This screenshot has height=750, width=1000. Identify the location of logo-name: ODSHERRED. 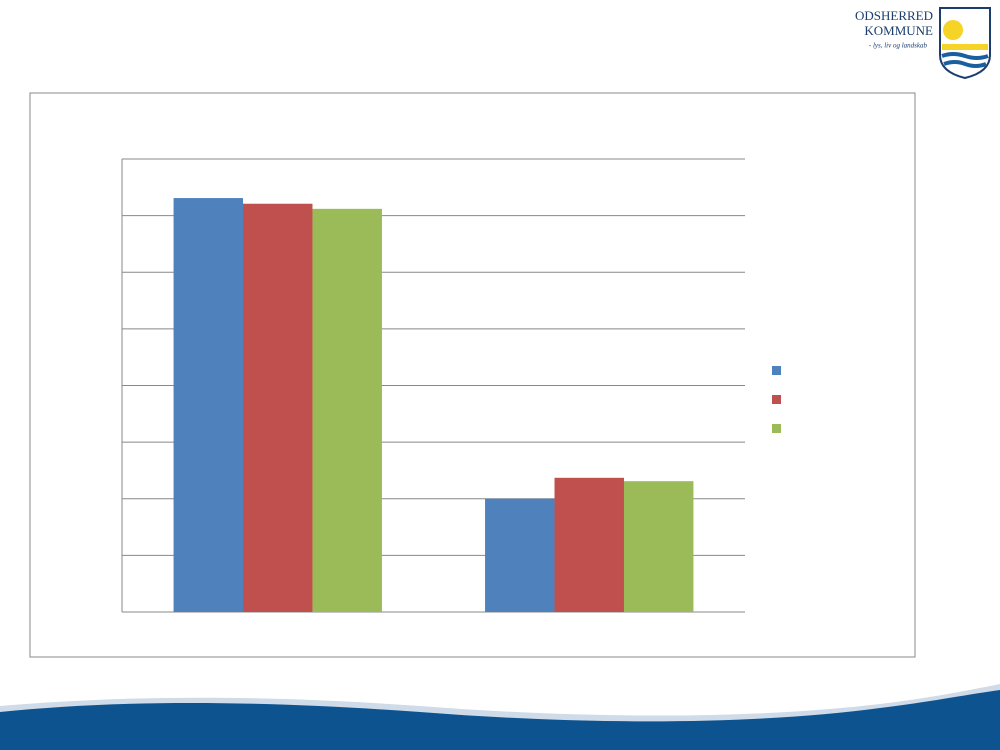
(894, 15).